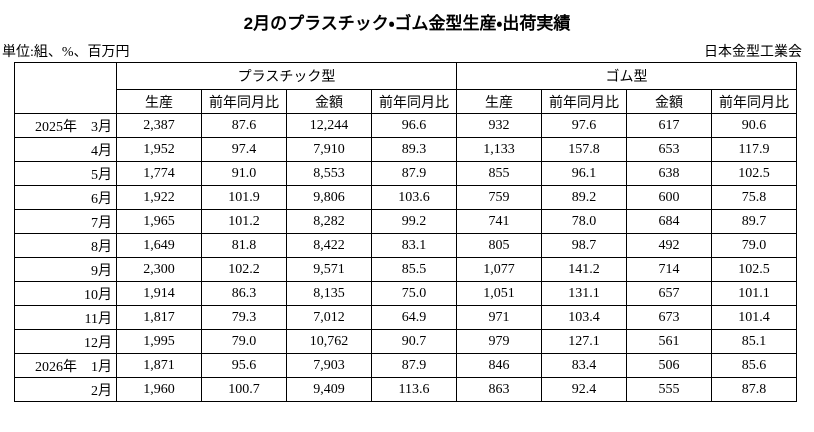  I want to click on cell: 1,077, so click(499, 269).